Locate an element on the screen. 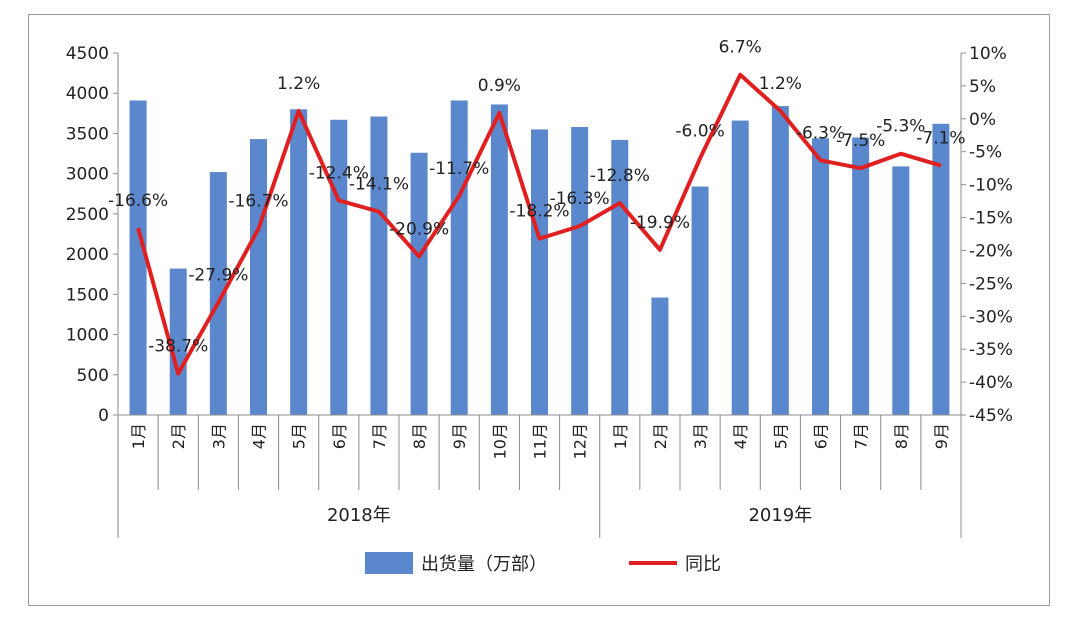 The image size is (1080, 625). right-tick-label: -25% is located at coordinates (991, 284).